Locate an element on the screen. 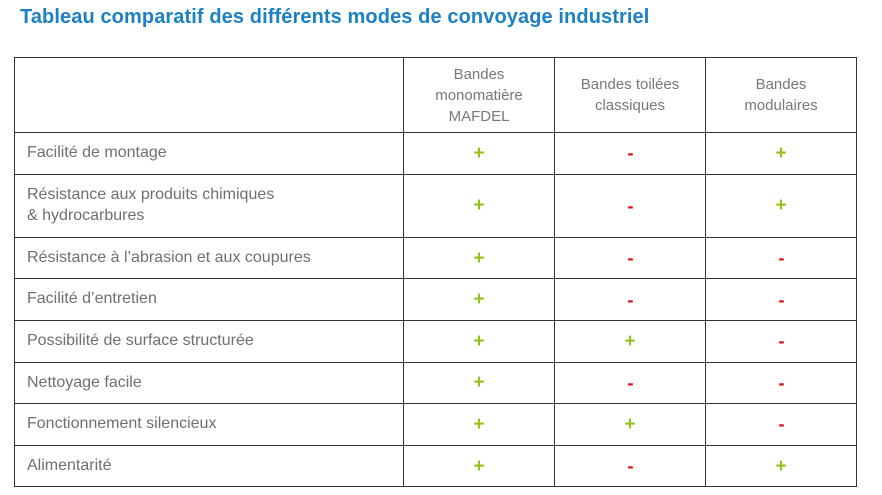  column-header-modulaires: Bandes modulaires is located at coordinates (781, 95).